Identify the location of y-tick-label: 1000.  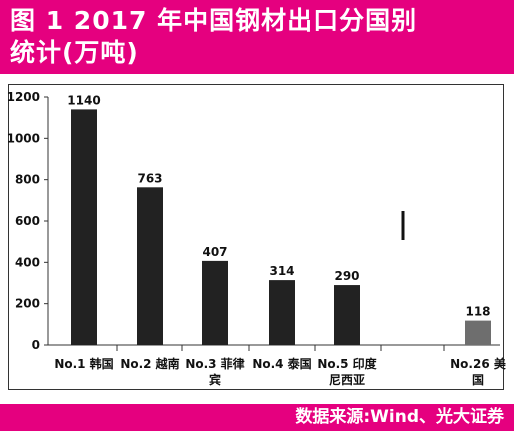
(23, 138).